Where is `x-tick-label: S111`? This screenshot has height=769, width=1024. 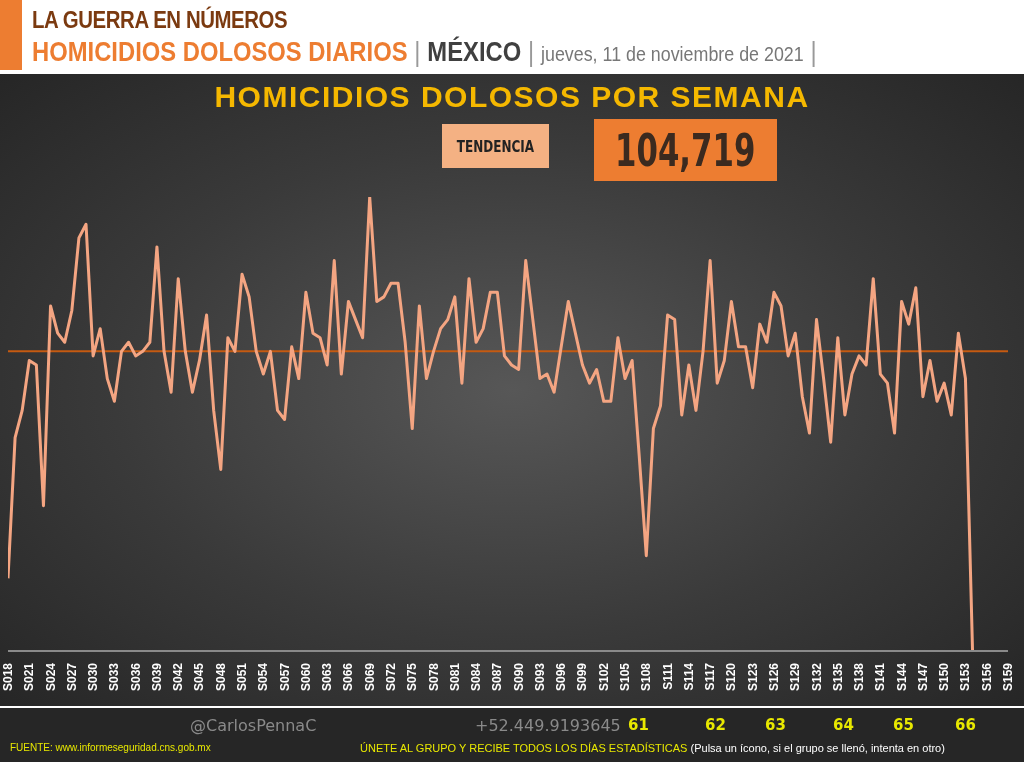
x-tick-label: S111 is located at coordinates (667, 676).